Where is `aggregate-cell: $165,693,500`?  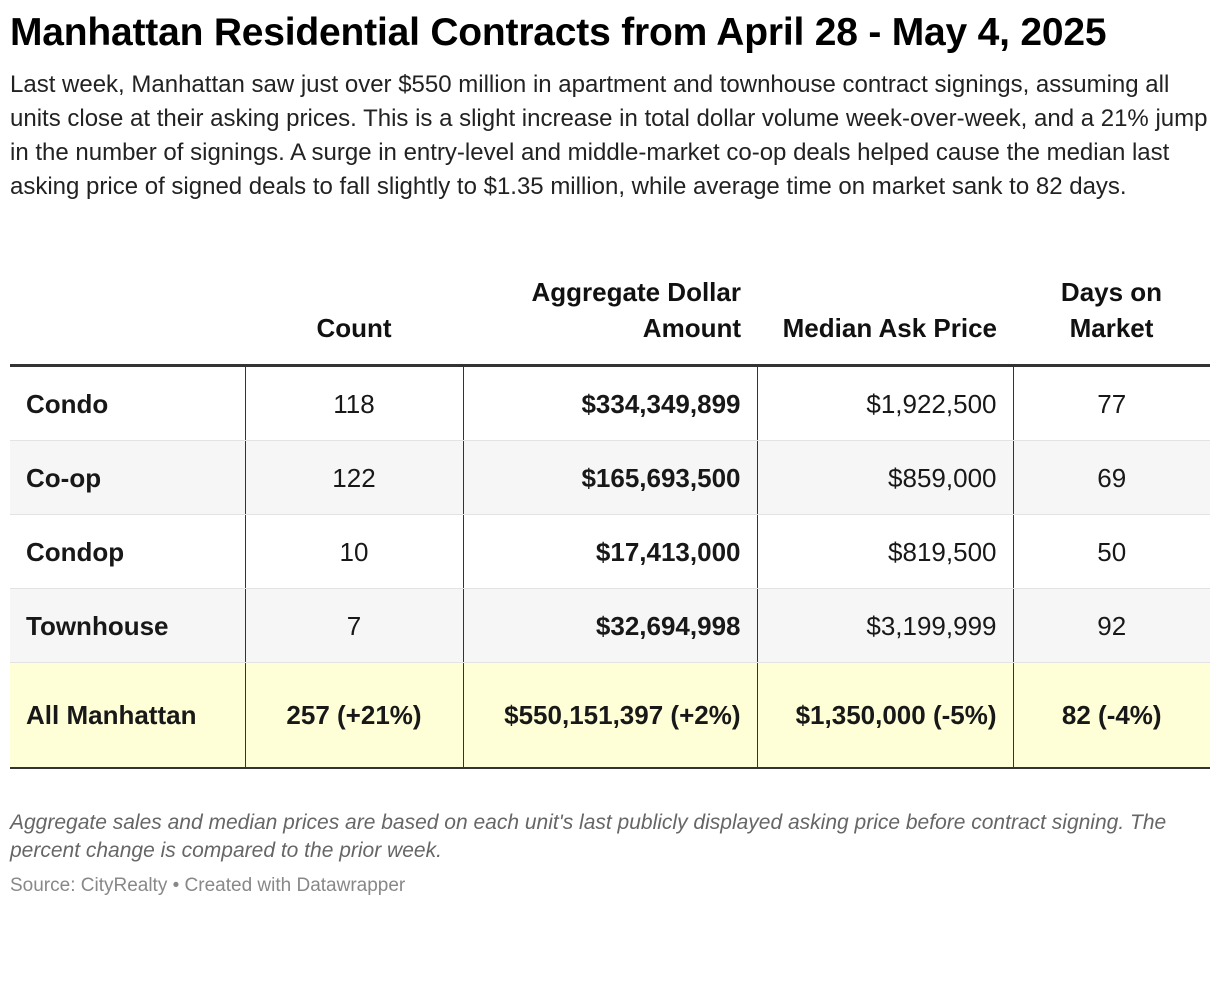 aggregate-cell: $165,693,500 is located at coordinates (609, 477).